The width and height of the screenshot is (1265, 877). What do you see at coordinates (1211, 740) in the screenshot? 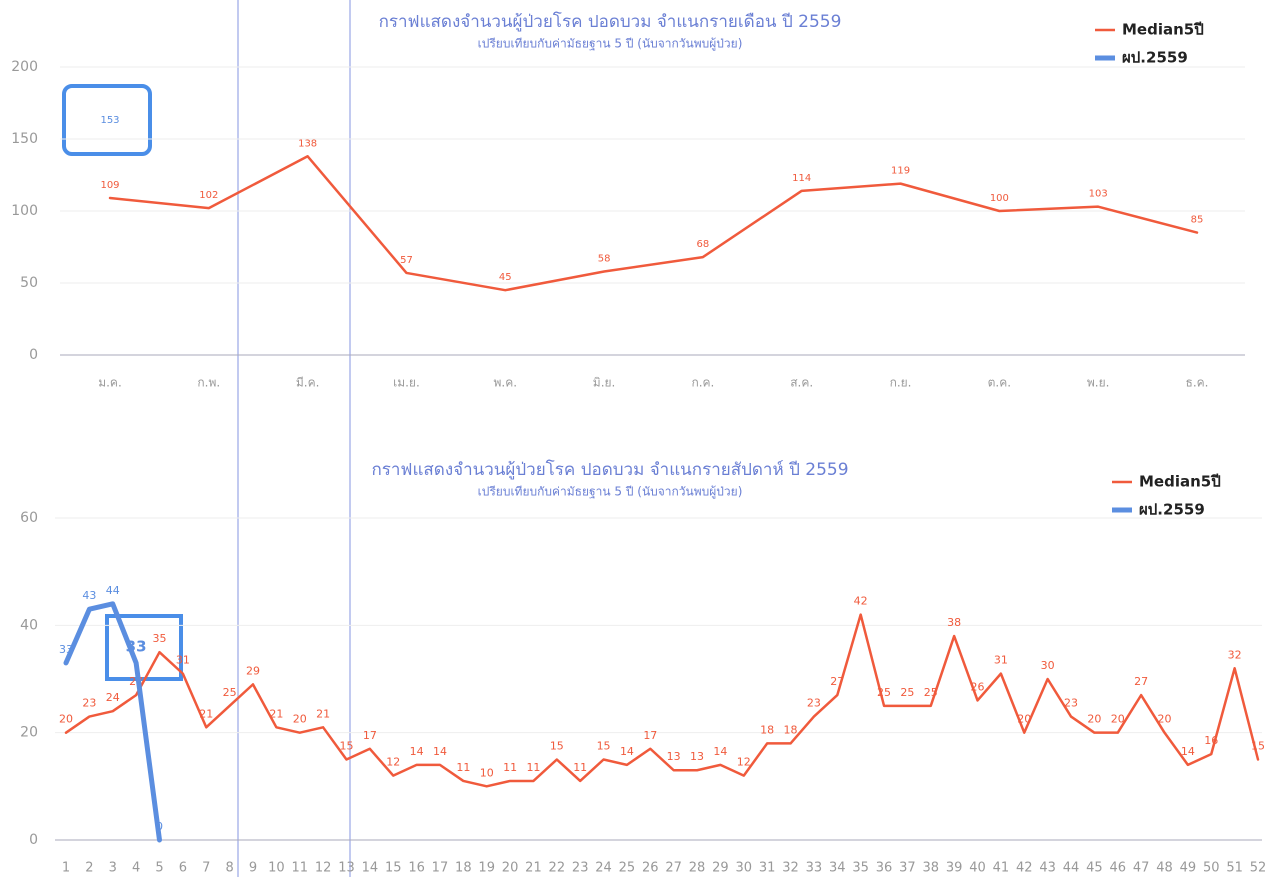
I see `data-label: 16` at bounding box center [1211, 740].